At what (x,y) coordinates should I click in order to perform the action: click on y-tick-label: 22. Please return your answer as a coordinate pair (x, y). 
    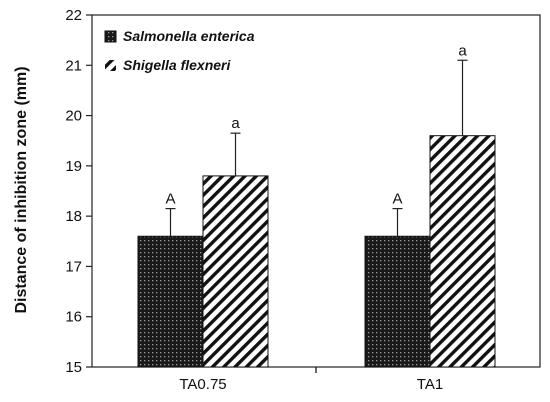
    Looking at the image, I should click on (73, 15).